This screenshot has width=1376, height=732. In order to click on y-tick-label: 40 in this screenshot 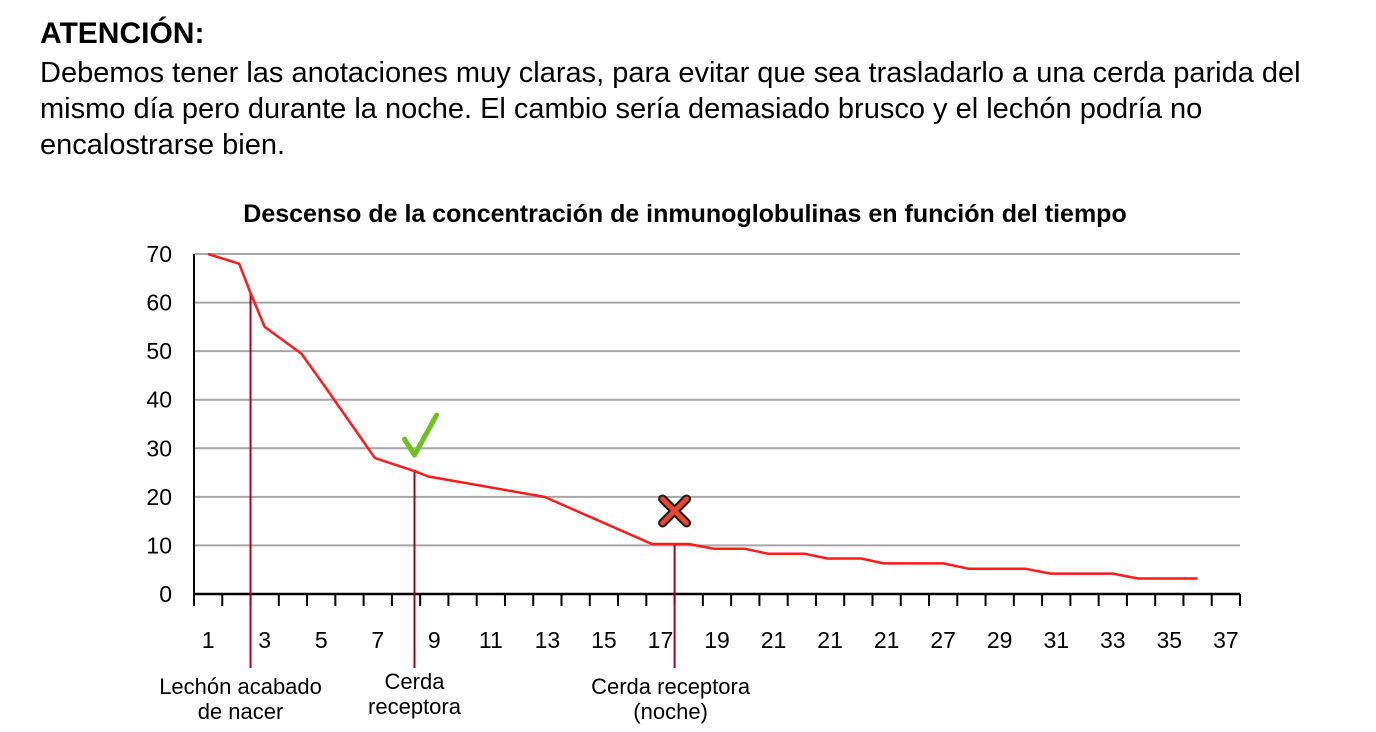, I will do `click(159, 400)`.